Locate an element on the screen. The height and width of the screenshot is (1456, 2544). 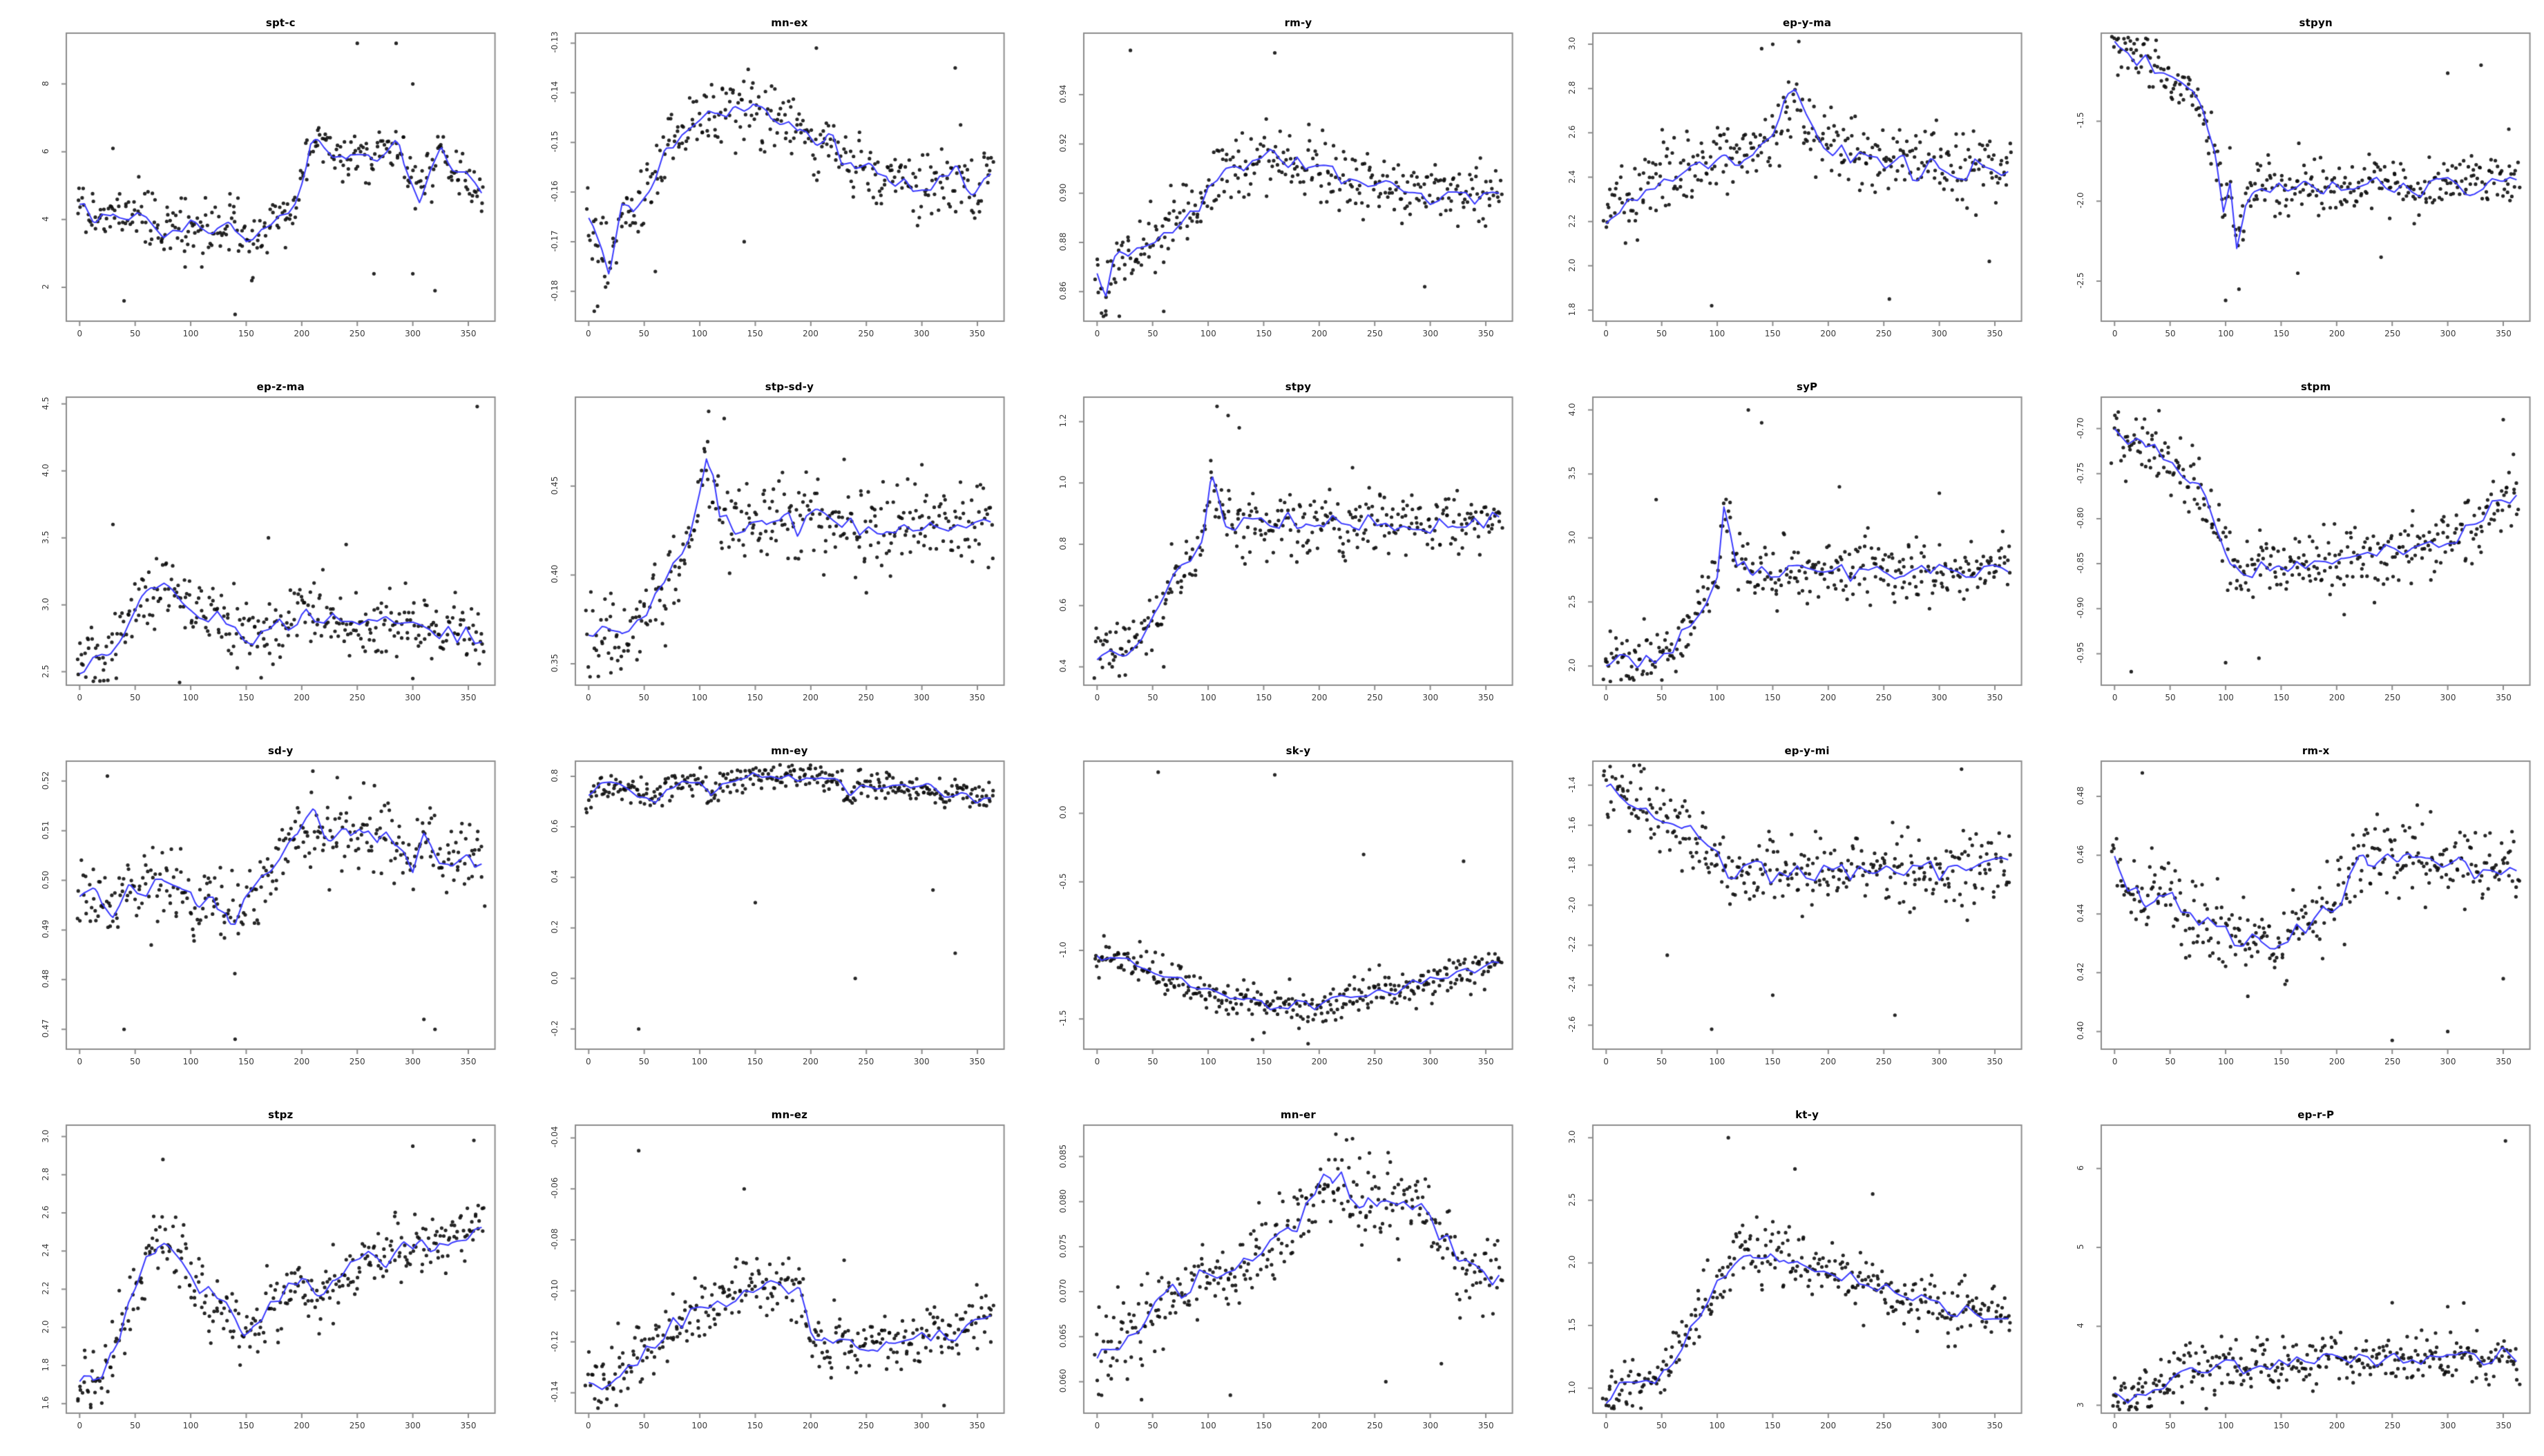
y-tick-label: 1.6 is located at coordinates (45, 1403).